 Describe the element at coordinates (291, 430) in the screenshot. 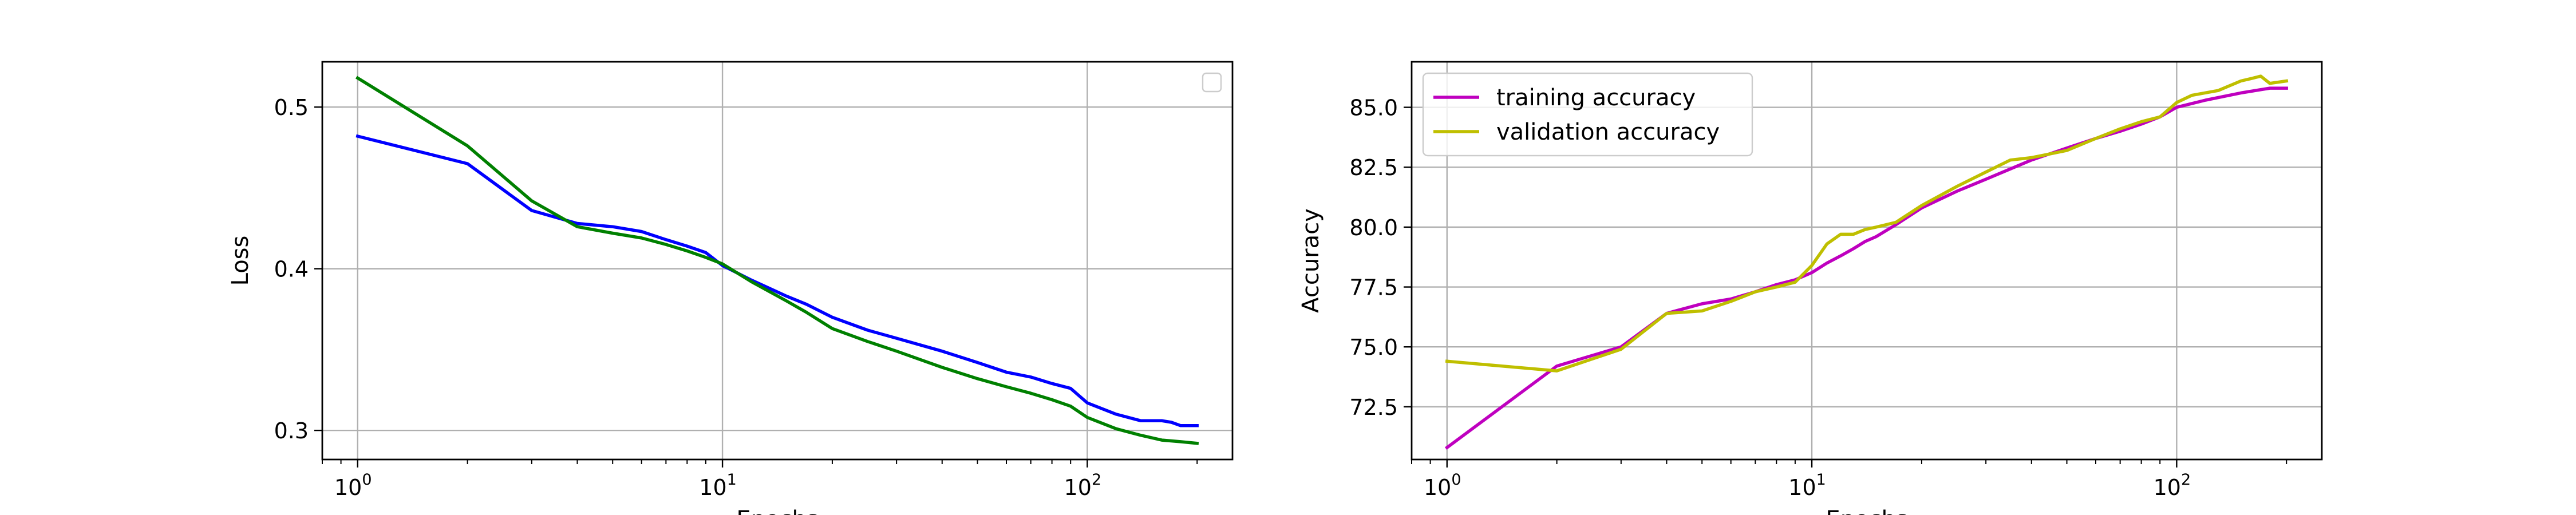

I see `y-tick-label: 0.3` at that location.